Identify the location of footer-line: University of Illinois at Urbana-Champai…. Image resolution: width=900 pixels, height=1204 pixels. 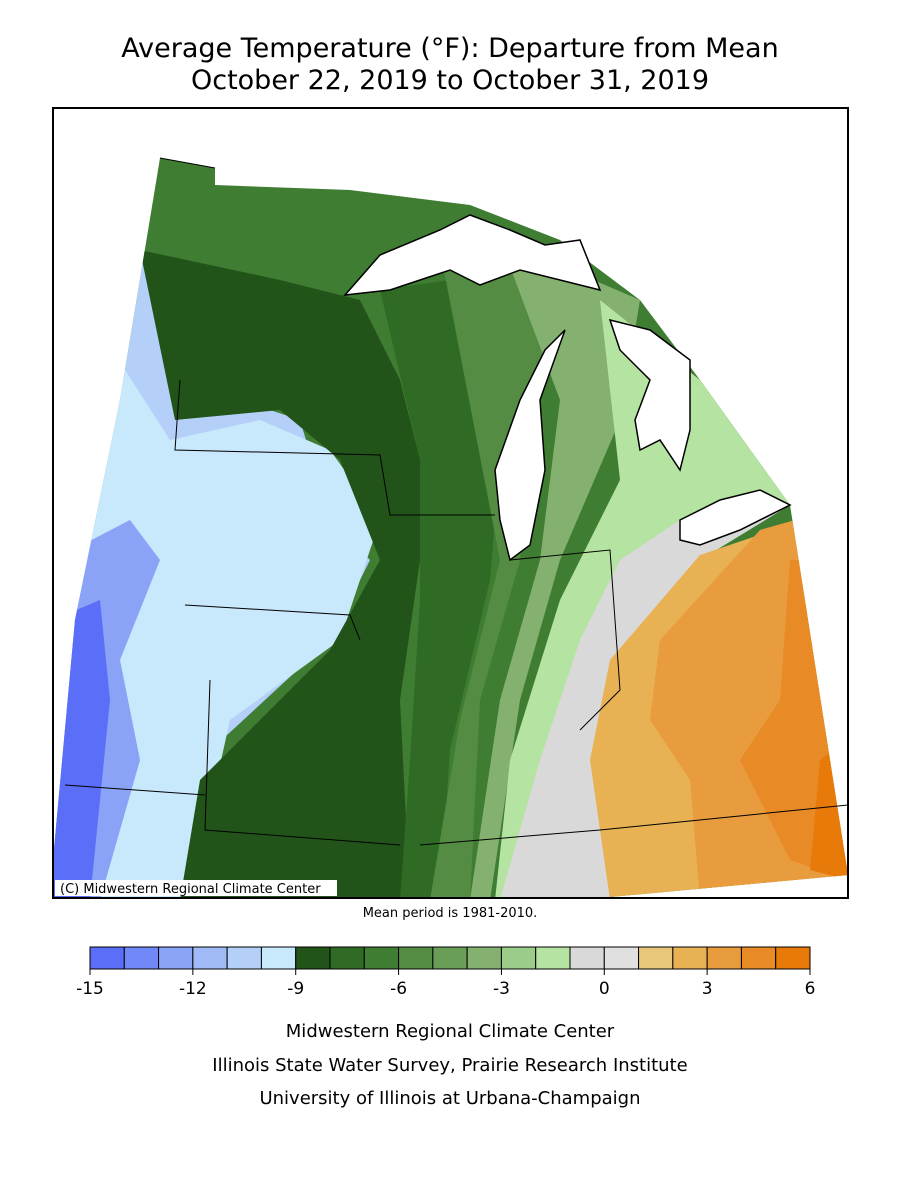
(449, 1098).